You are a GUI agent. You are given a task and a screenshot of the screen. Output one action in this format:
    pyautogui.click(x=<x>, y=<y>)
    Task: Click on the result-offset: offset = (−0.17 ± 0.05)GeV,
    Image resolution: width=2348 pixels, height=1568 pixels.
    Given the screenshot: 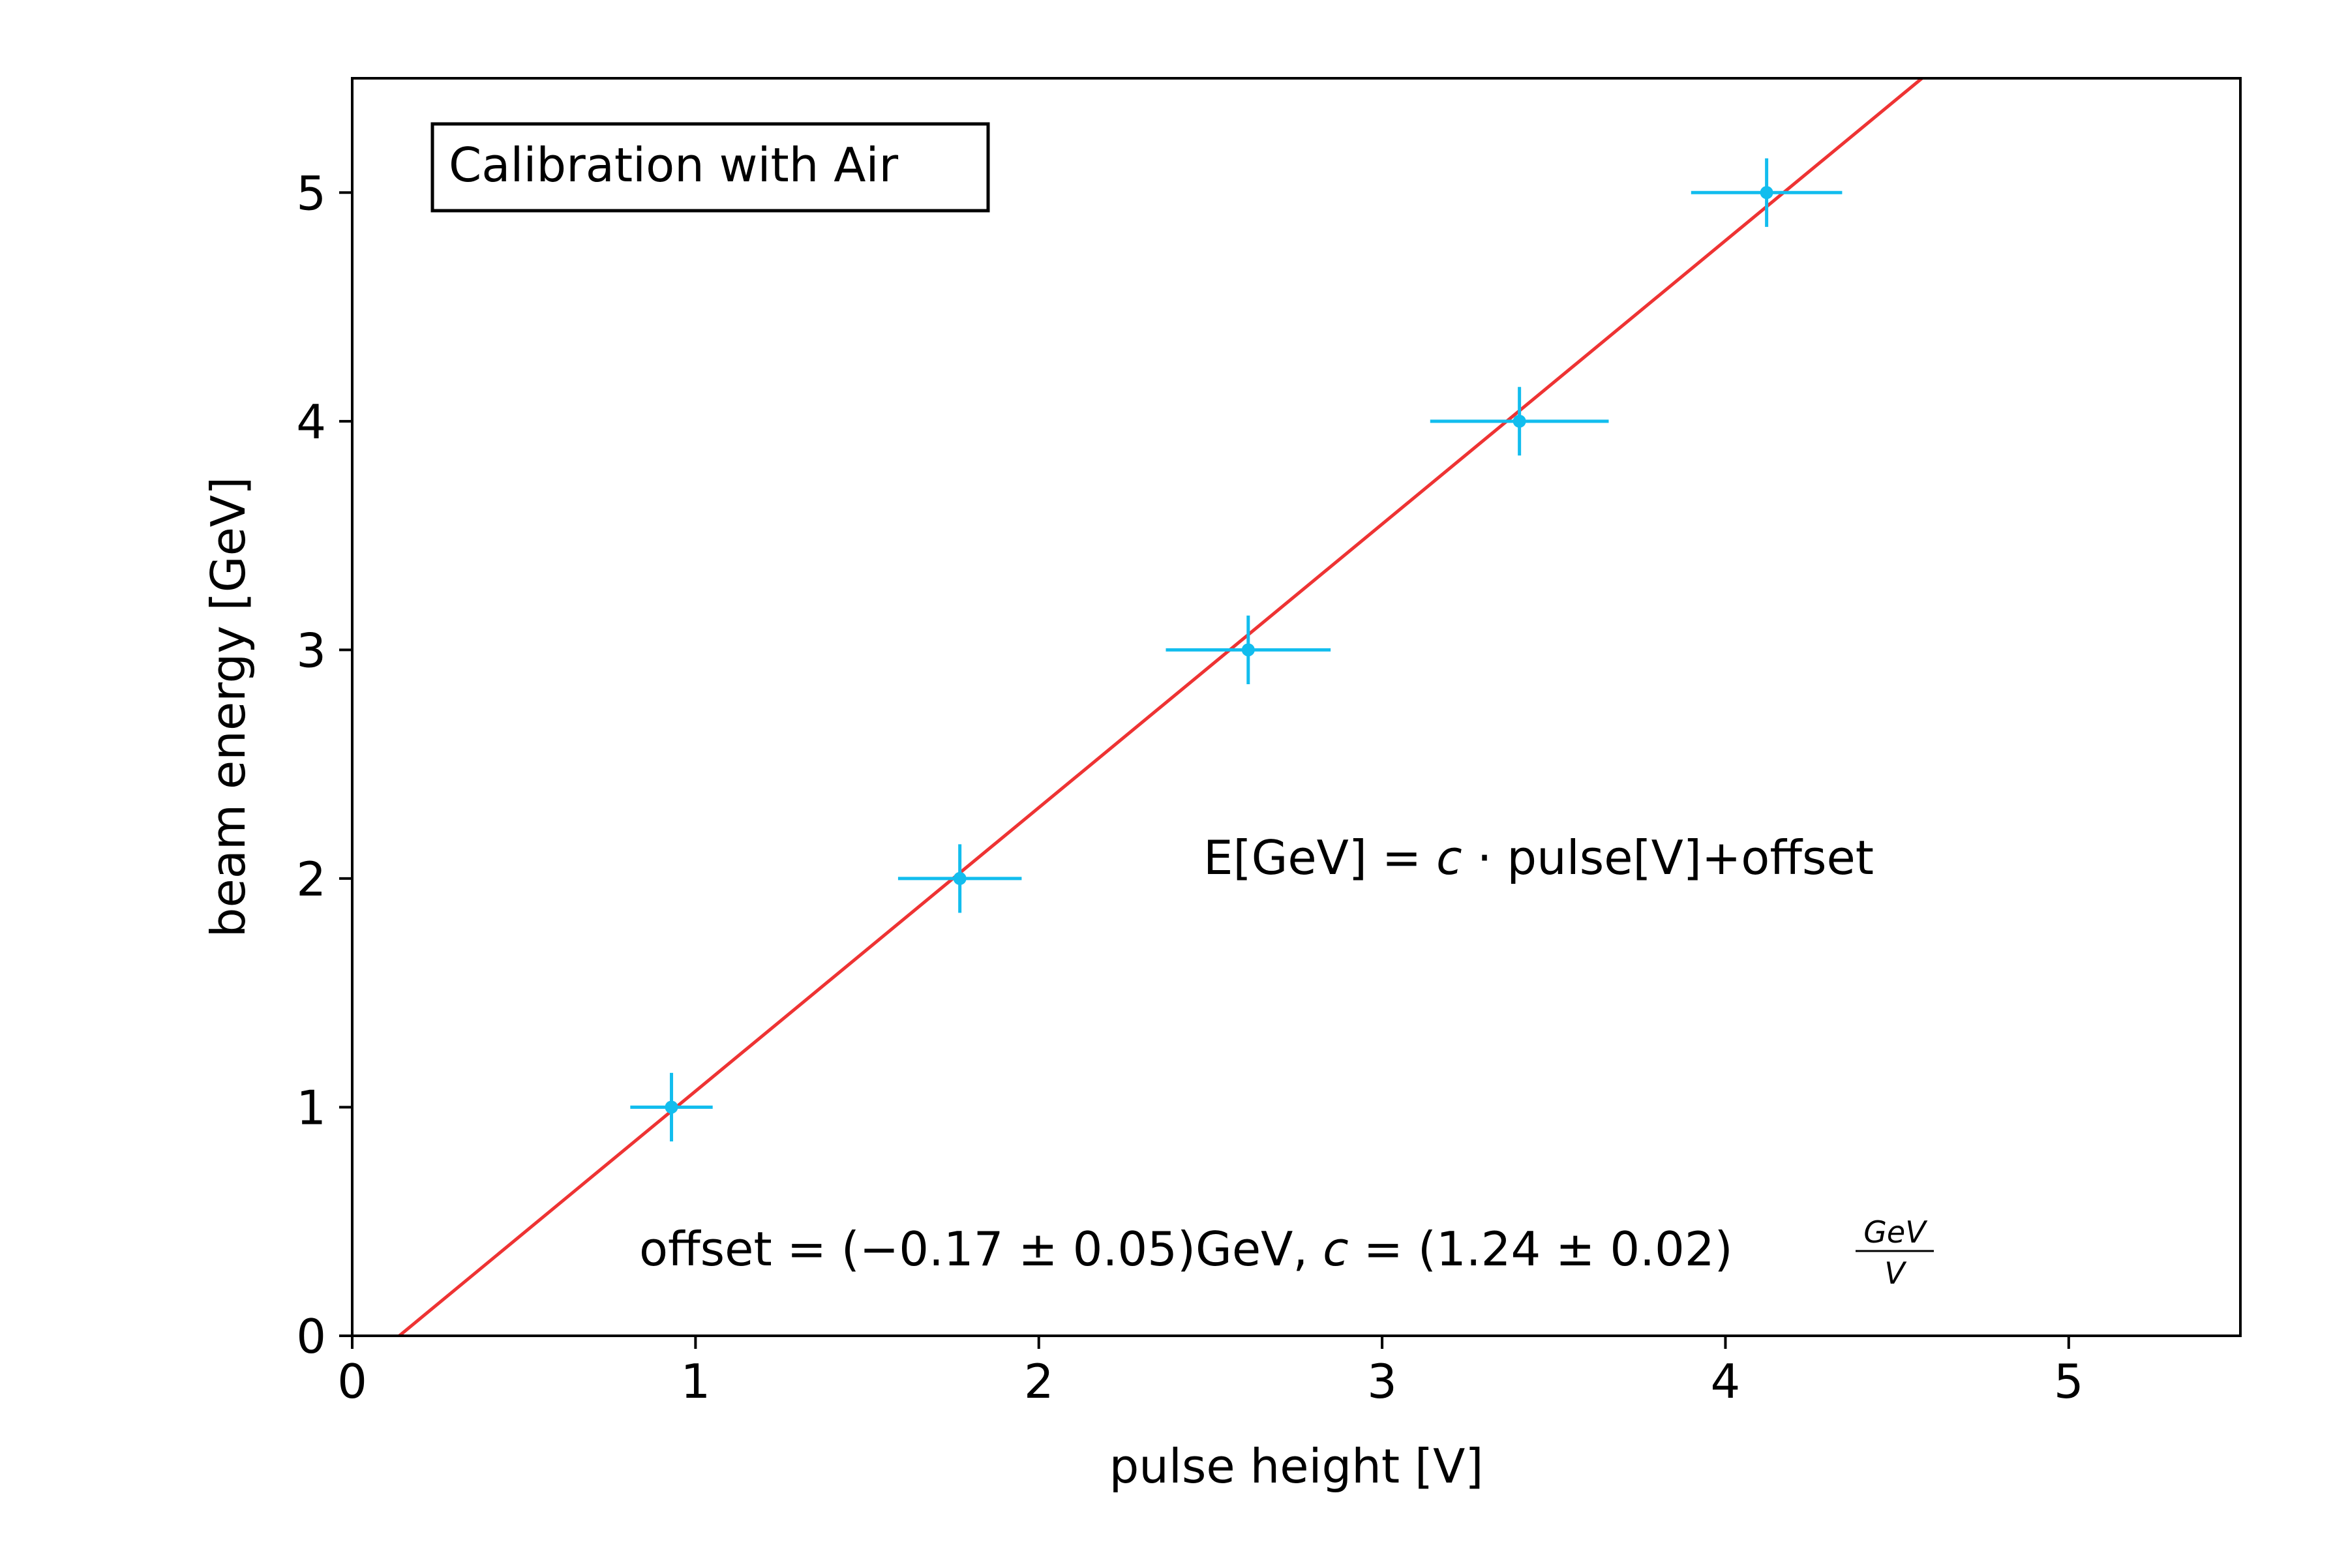 What is the action you would take?
    pyautogui.click(x=981, y=1249)
    